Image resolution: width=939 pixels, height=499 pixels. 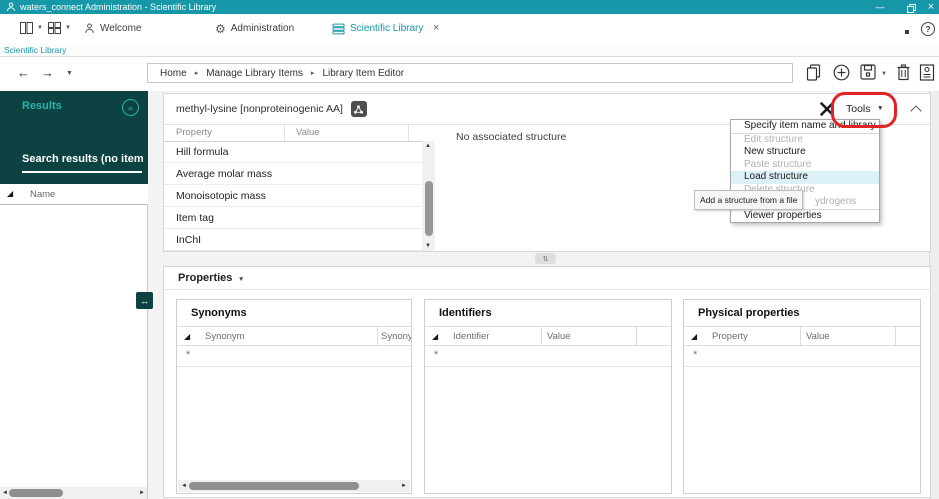 I want to click on breadcrumb-library-item-editor: Library Item Editor, so click(x=363, y=73).